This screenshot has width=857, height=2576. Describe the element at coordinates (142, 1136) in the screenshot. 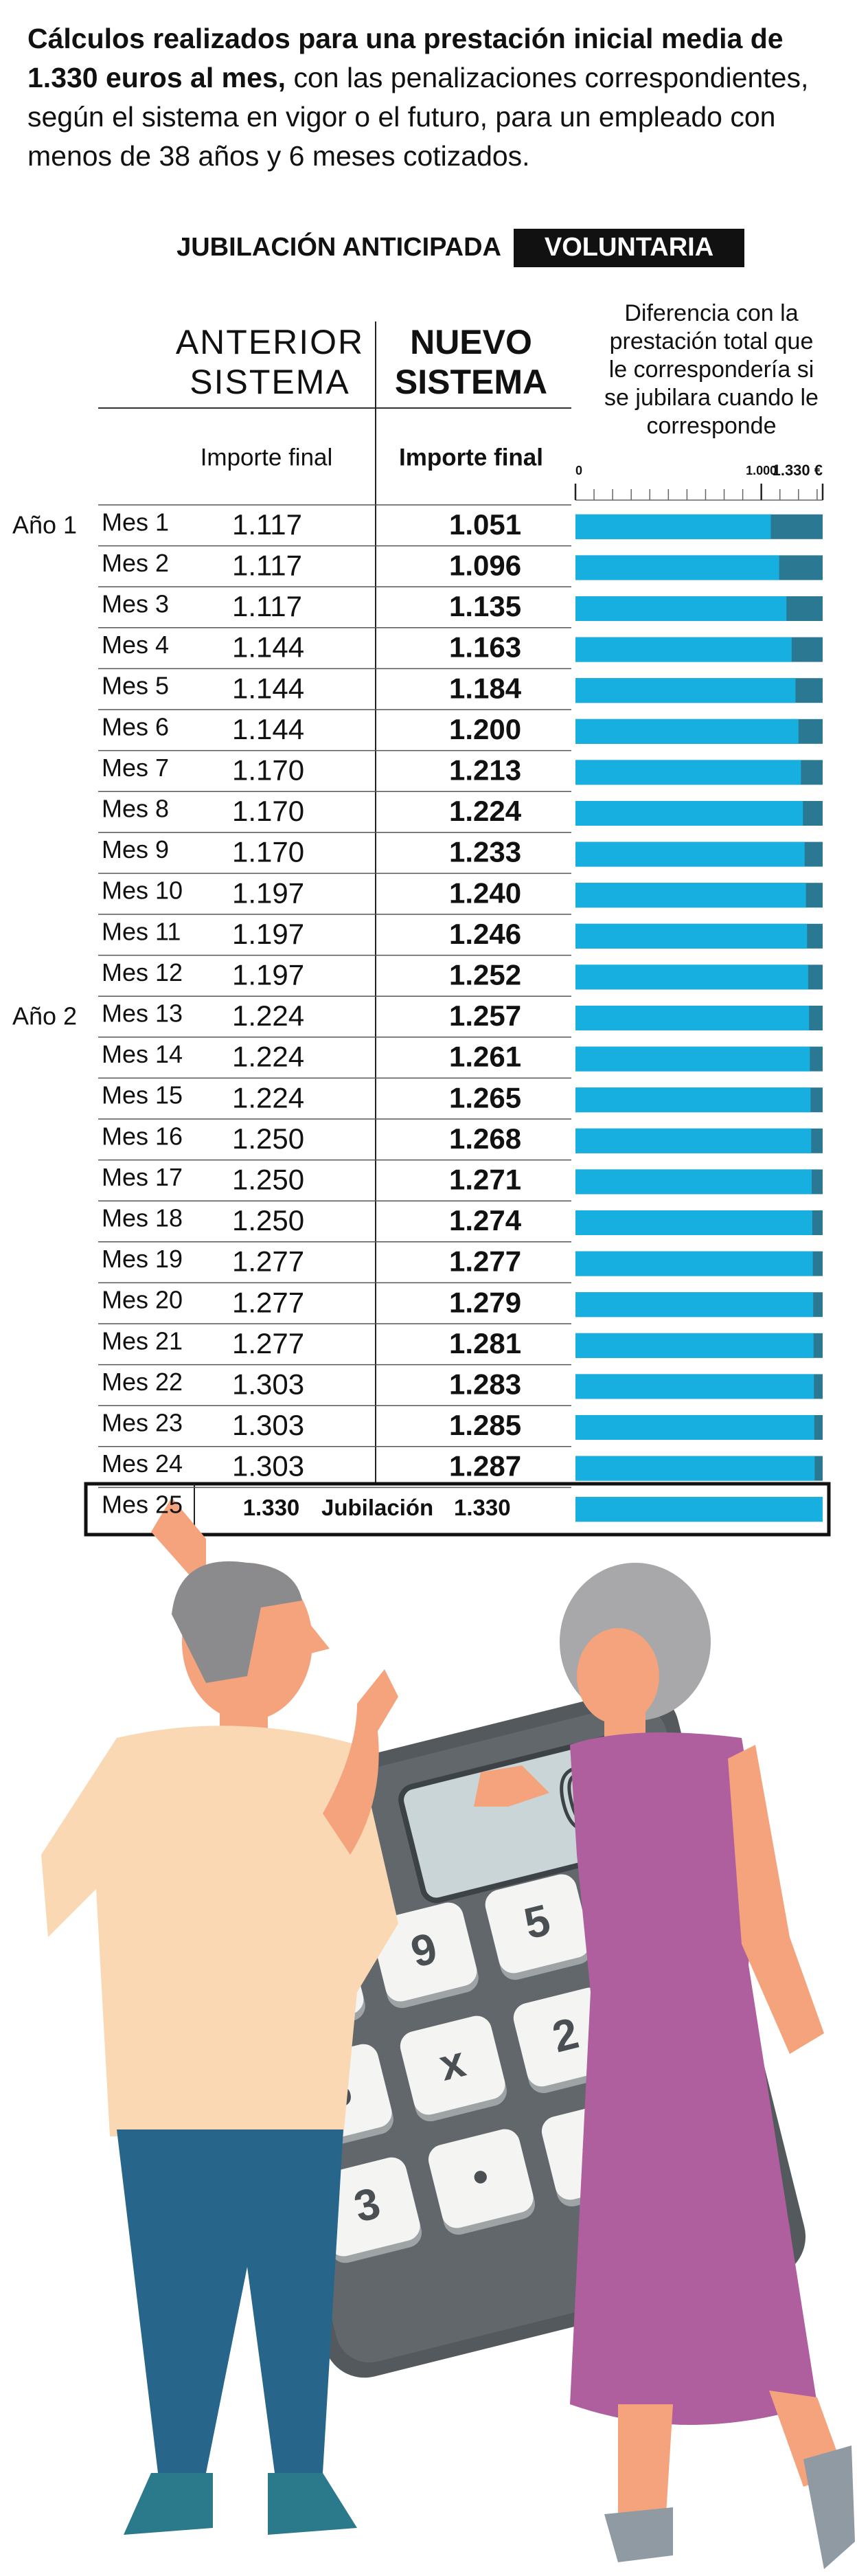

I see `month-label: Mes 16` at that location.